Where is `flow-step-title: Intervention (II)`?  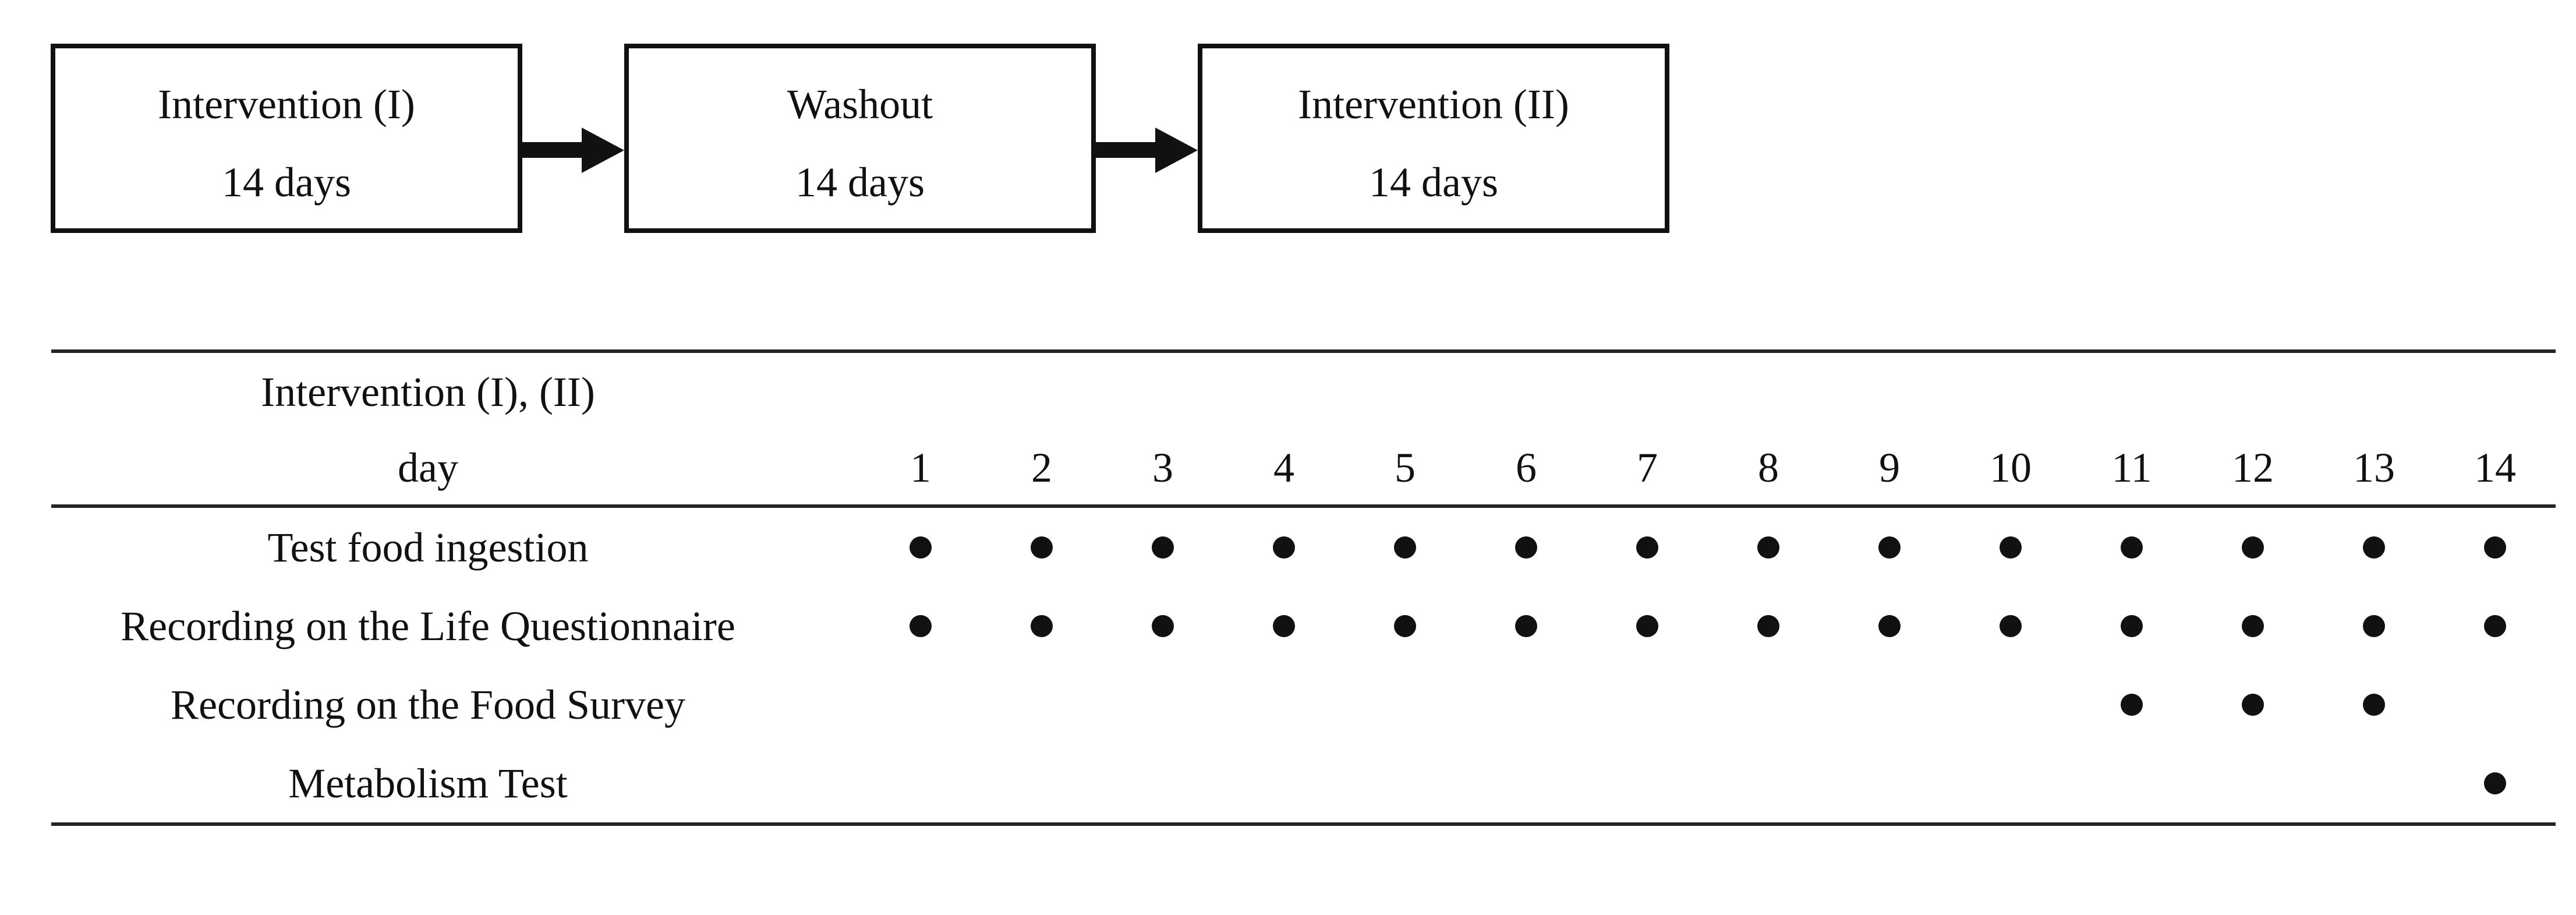 flow-step-title: Intervention (II) is located at coordinates (1434, 104).